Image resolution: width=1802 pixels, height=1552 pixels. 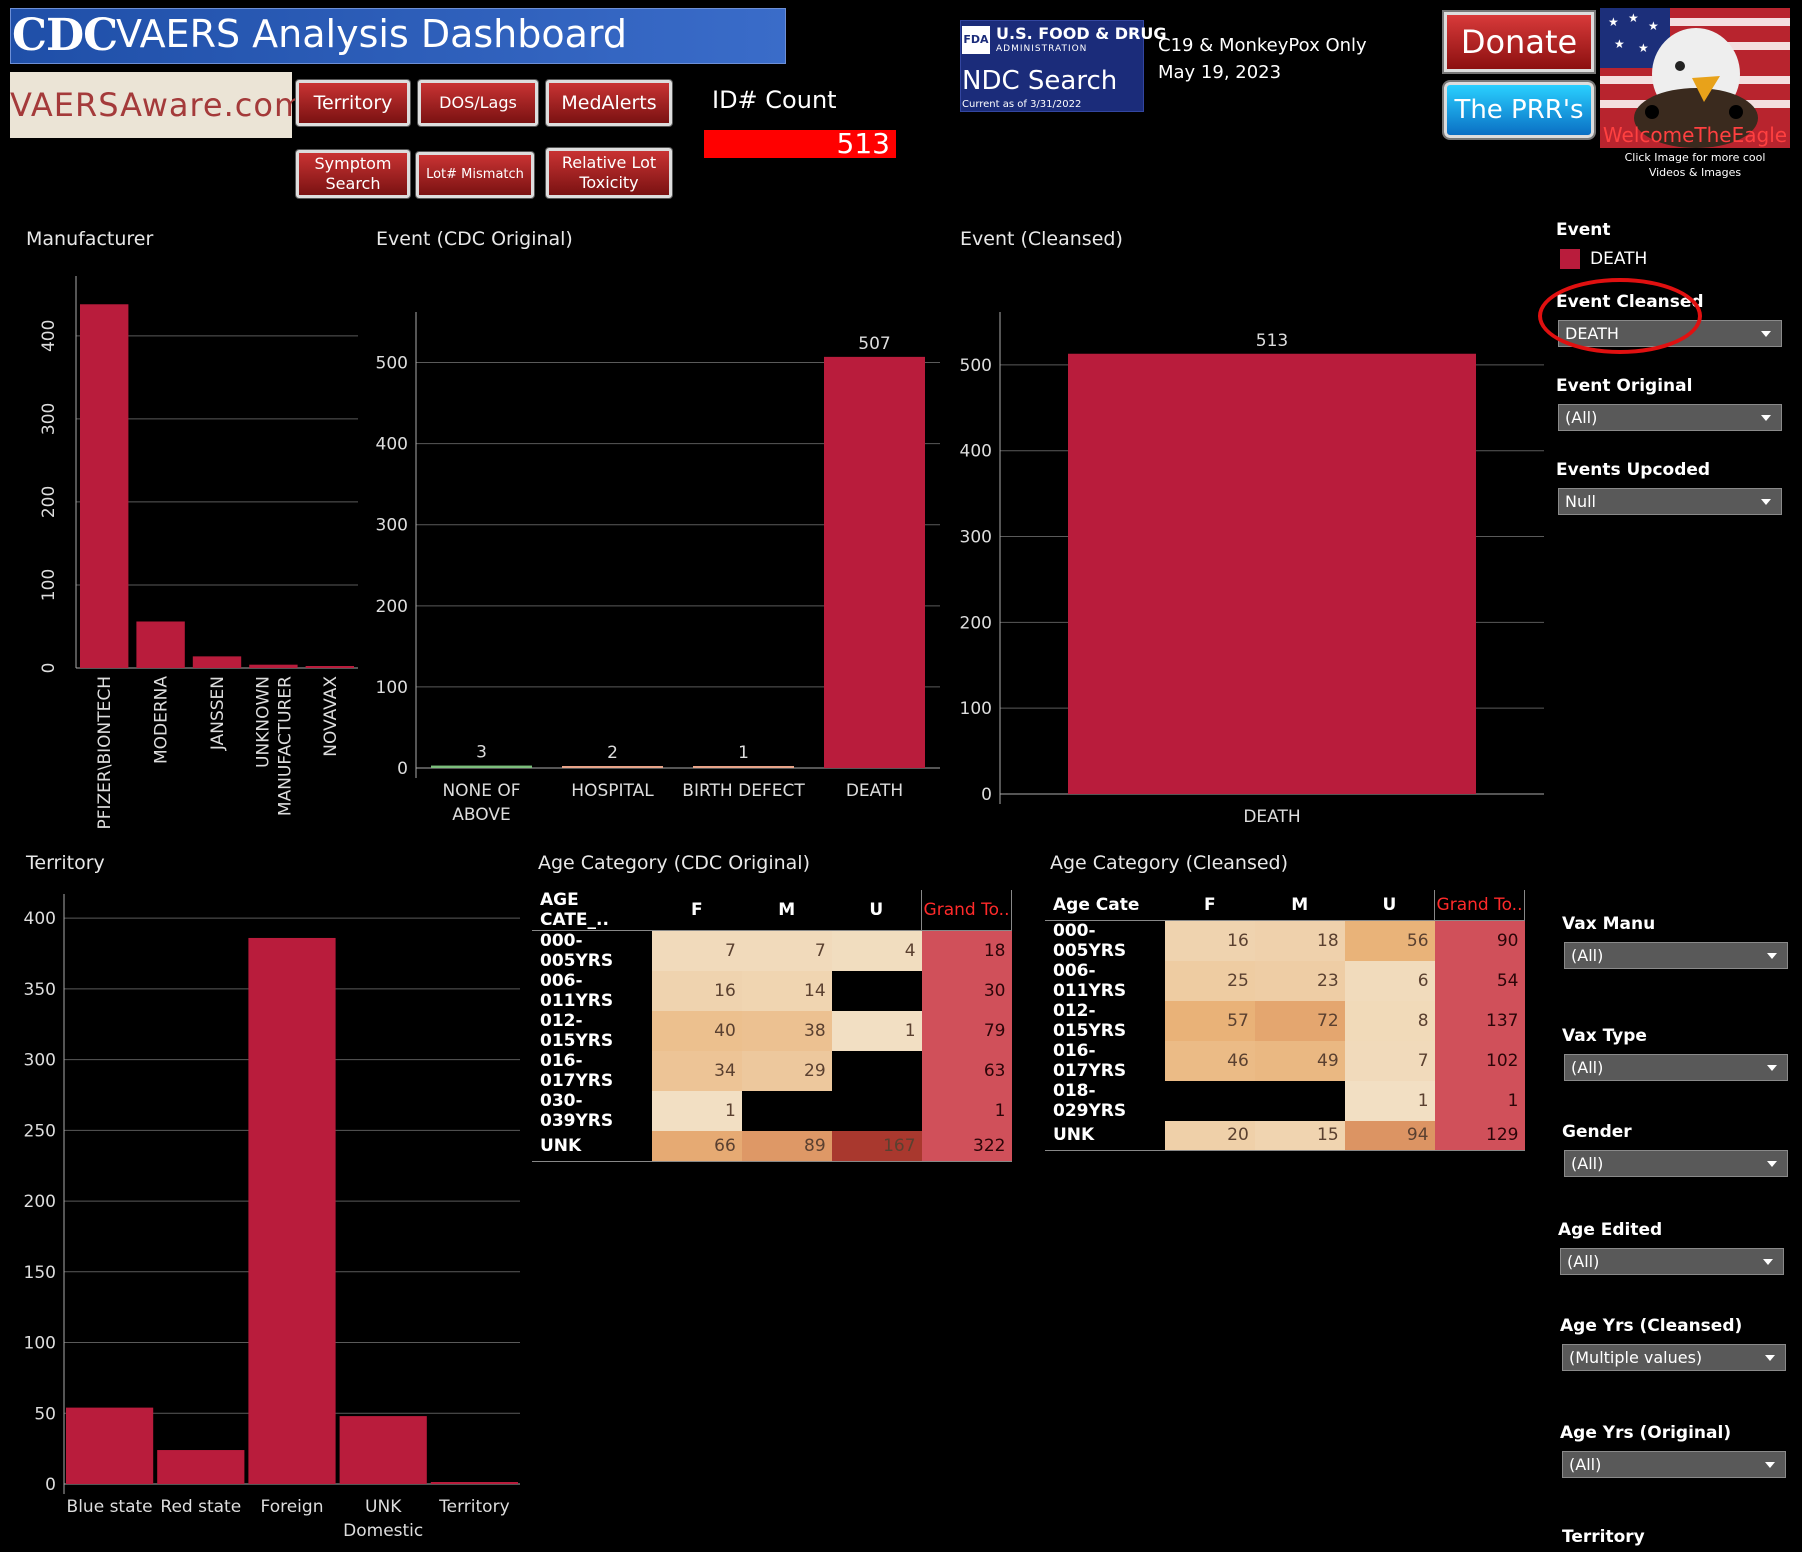 What do you see at coordinates (696, 1071) in the screenshot?
I see `heatmap-cell: 34` at bounding box center [696, 1071].